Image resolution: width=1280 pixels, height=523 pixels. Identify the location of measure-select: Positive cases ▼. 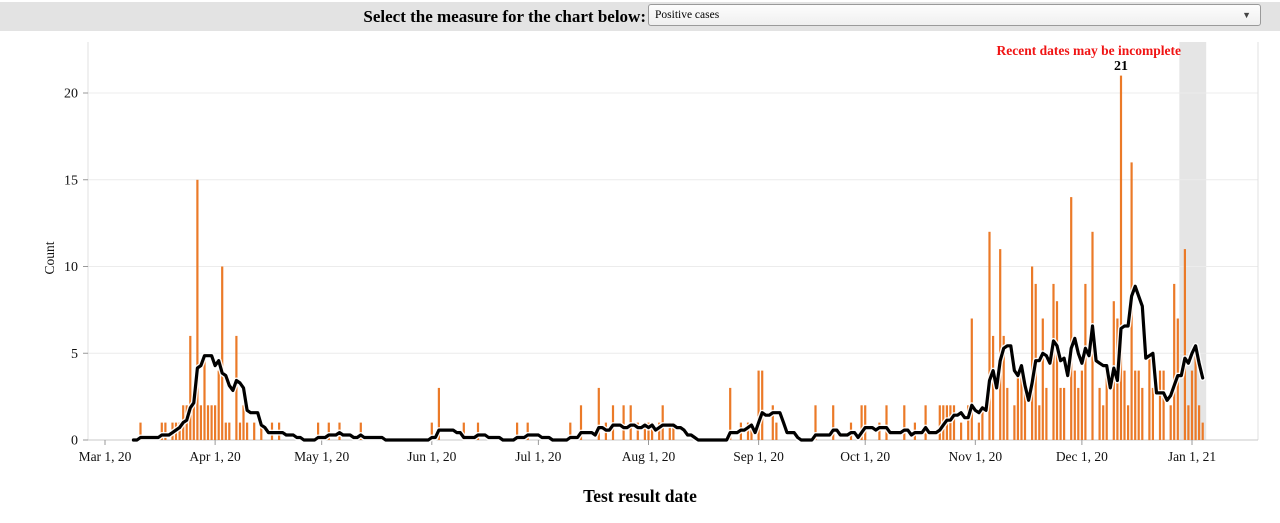
(954, 15).